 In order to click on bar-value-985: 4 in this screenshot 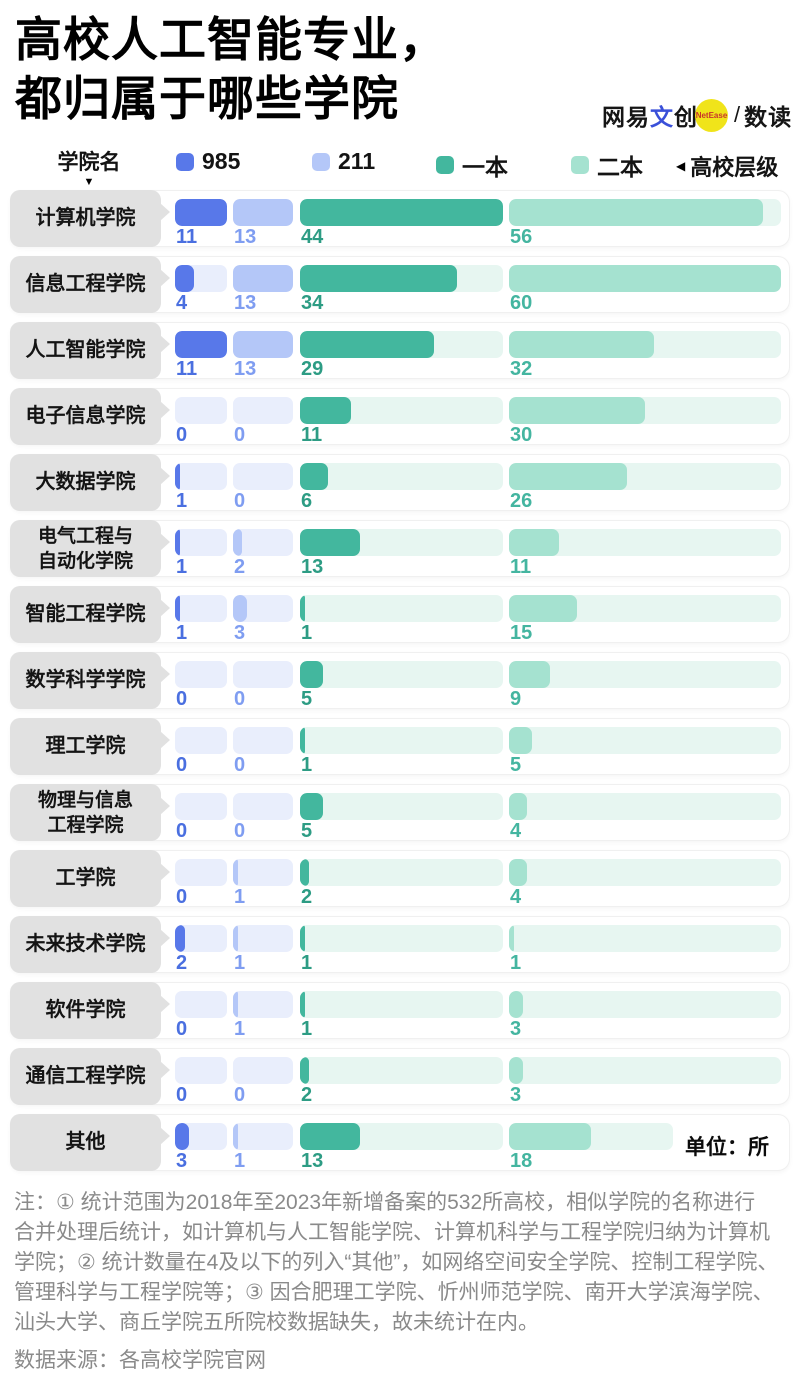, I will do `click(182, 303)`.